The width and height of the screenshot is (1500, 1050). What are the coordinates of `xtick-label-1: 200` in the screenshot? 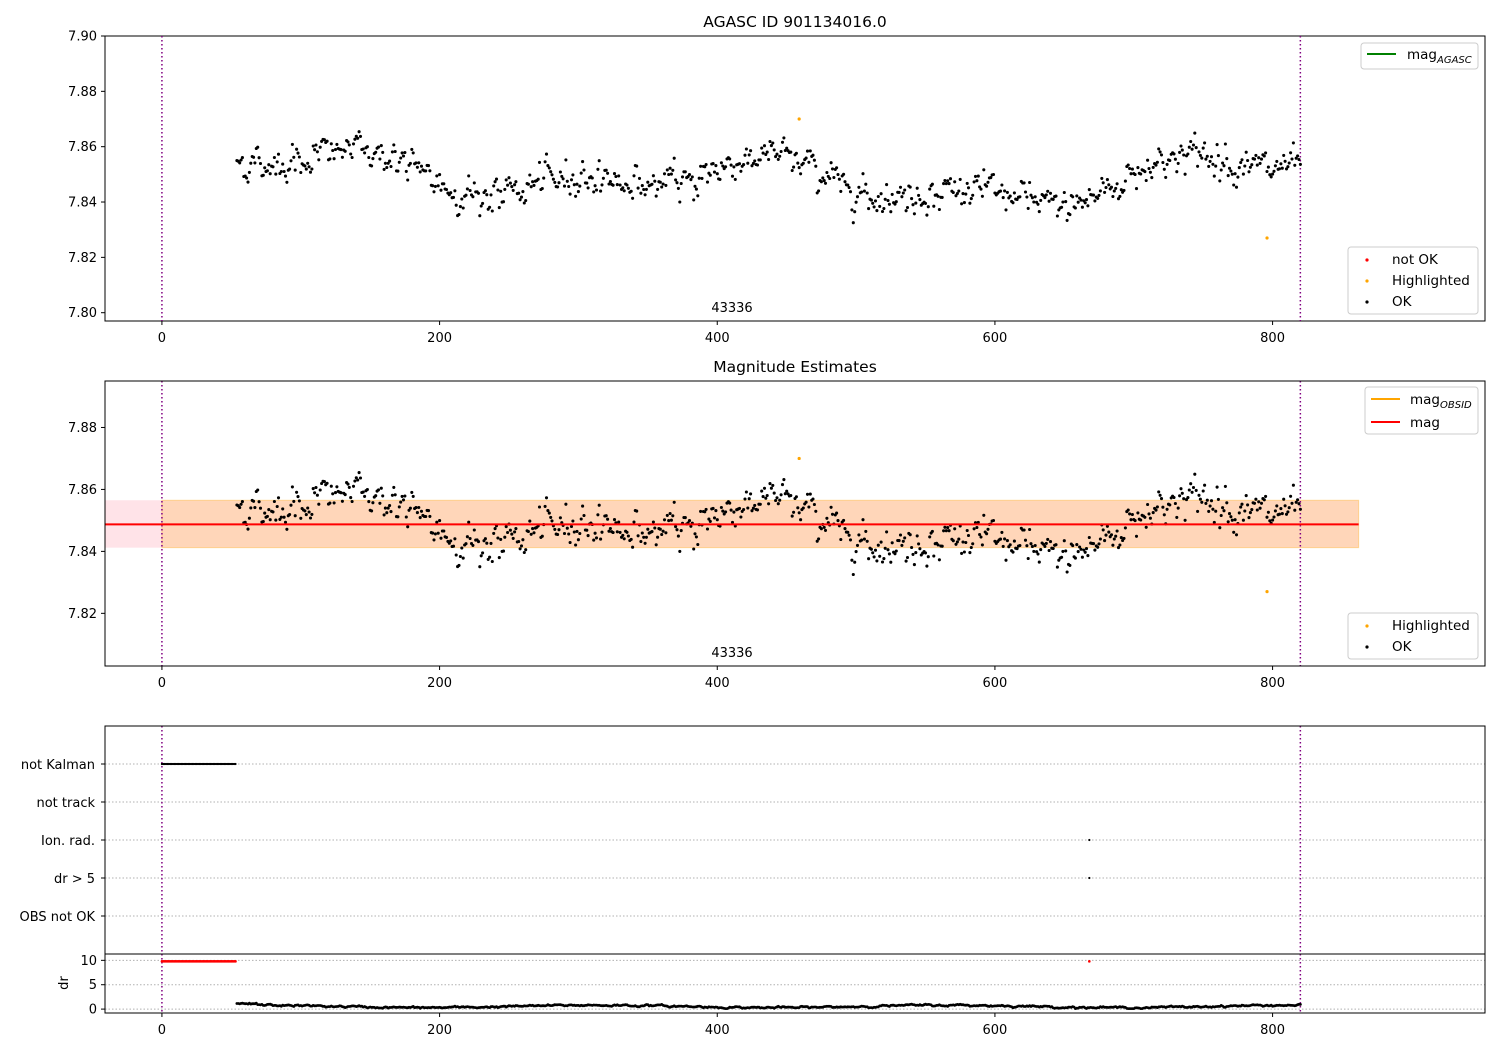 It's located at (439, 683).